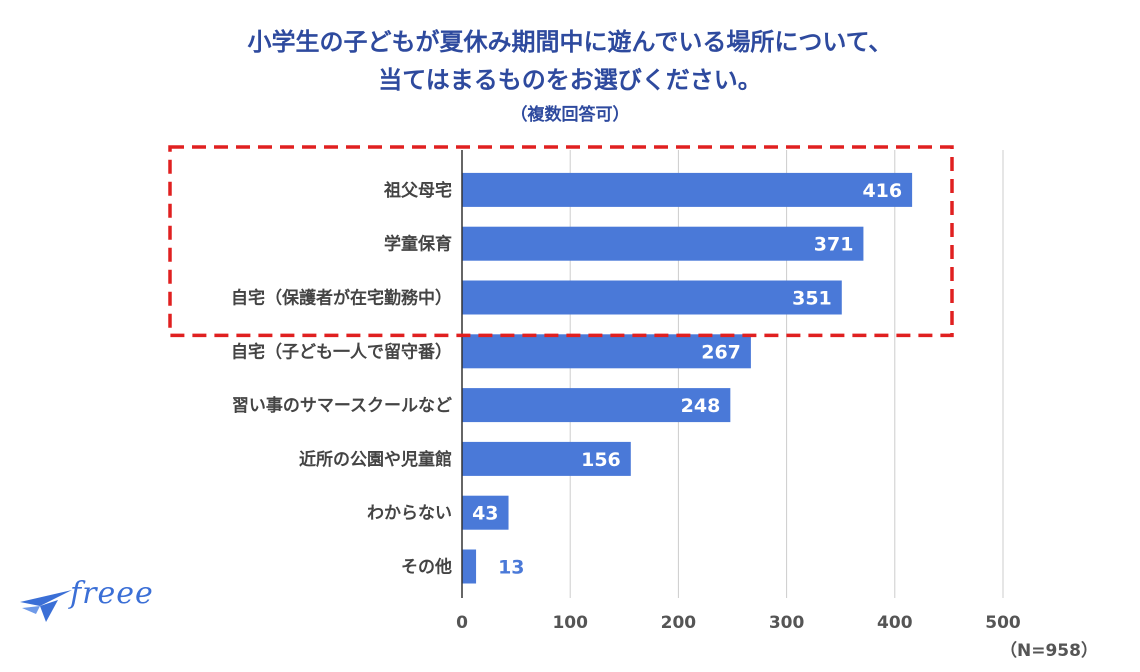 The width and height of the screenshot is (1140, 672). I want to click on x-tick-label-500: 500, so click(1003, 623).